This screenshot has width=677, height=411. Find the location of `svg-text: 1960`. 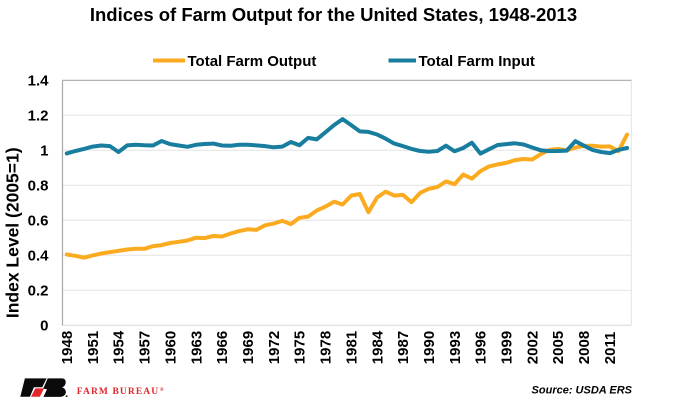

svg-text: 1960 is located at coordinates (170, 347).